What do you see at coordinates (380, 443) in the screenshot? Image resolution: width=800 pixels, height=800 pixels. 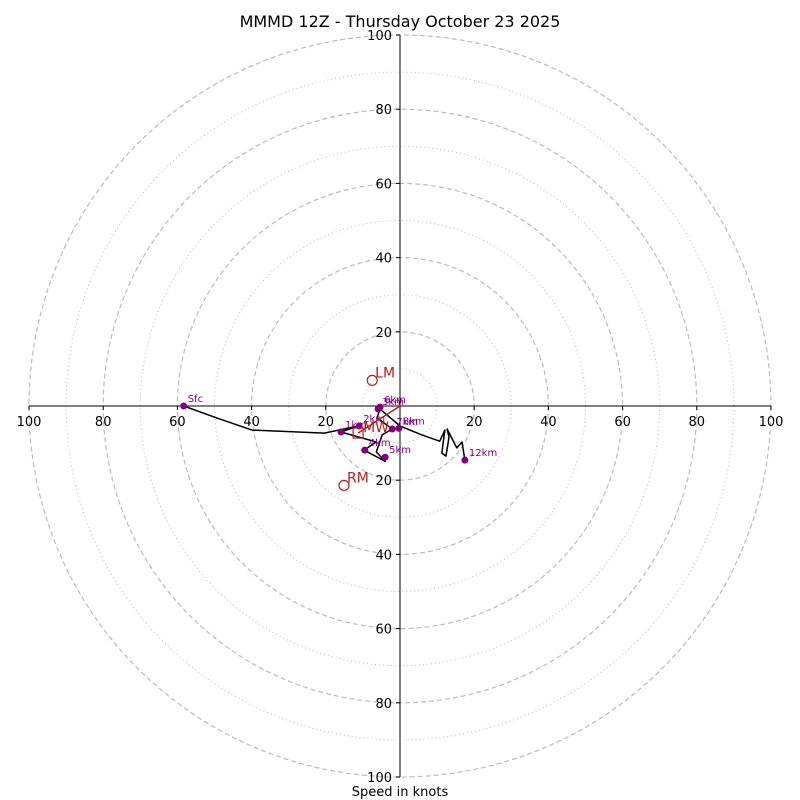 I see `height-marker-label: 4km` at bounding box center [380, 443].